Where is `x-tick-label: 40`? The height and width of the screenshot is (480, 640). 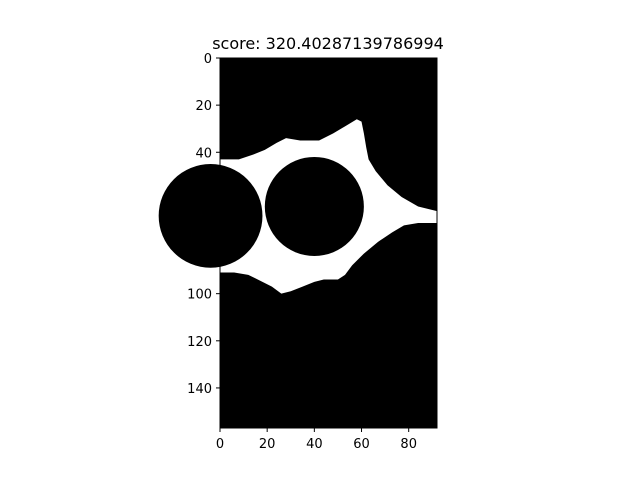 x-tick-label: 40 is located at coordinates (314, 444).